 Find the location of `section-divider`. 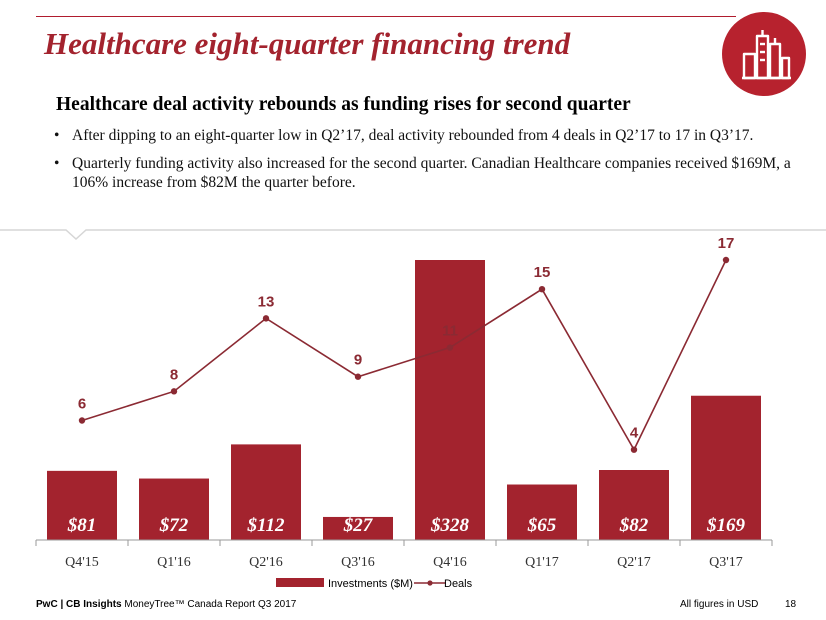

section-divider is located at coordinates (413, 234).